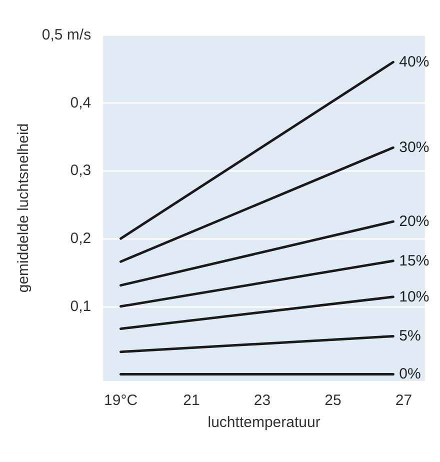 This screenshot has width=440, height=462. What do you see at coordinates (23, 208) in the screenshot?
I see `y-axis-title: gemiddelde luchtsnelheid` at bounding box center [23, 208].